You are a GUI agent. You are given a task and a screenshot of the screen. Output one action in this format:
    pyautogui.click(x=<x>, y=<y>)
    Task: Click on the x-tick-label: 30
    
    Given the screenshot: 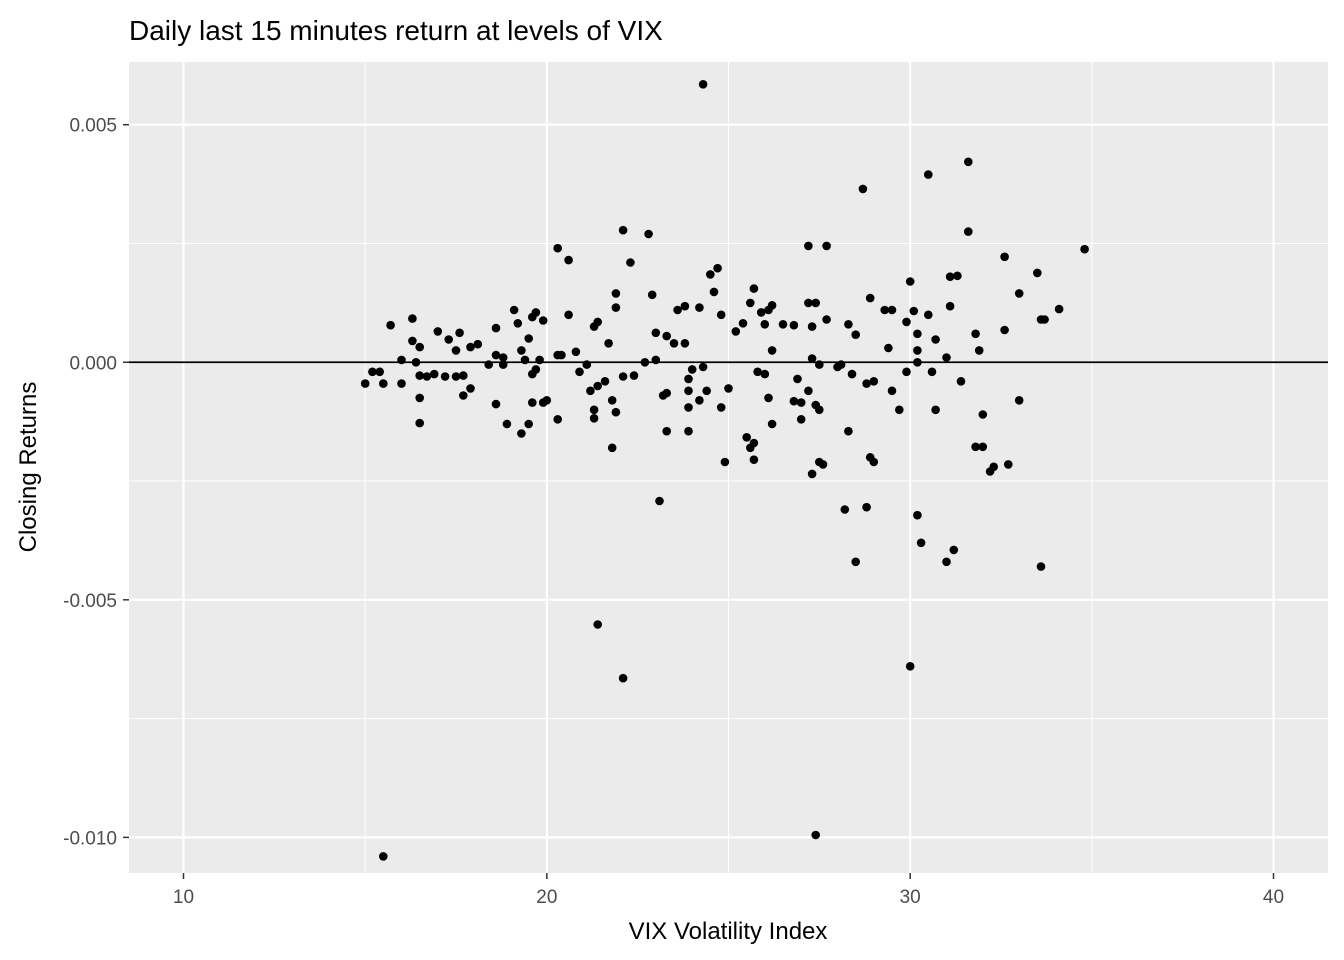 What is the action you would take?
    pyautogui.click(x=910, y=897)
    